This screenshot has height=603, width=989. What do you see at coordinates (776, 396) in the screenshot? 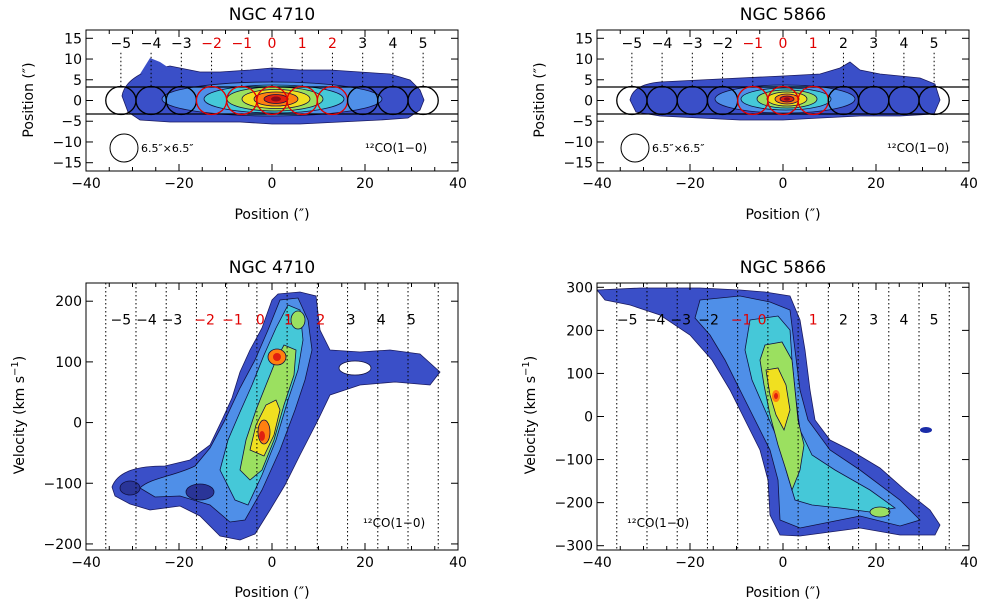
I see `emission-peak-core` at bounding box center [776, 396].